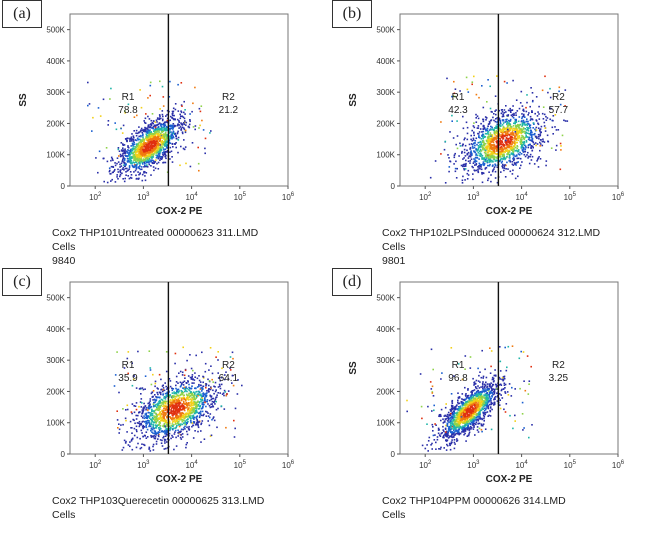 The image size is (660, 535). What do you see at coordinates (128, 378) in the screenshot?
I see `region-percent: 35.9` at bounding box center [128, 378].